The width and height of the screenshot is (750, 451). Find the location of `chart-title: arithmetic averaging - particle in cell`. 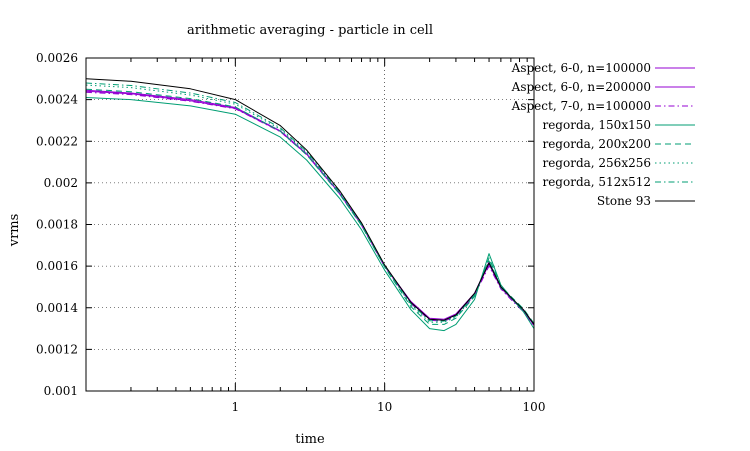

chart-title: arithmetic averaging - particle in cell is located at coordinates (310, 30).